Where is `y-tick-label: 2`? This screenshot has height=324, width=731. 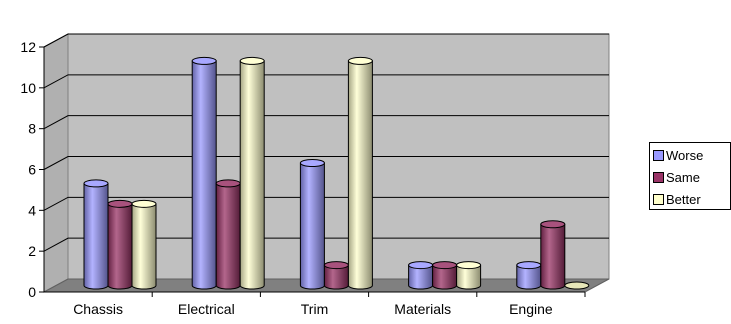 y-tick-label: 2 is located at coordinates (32, 251).